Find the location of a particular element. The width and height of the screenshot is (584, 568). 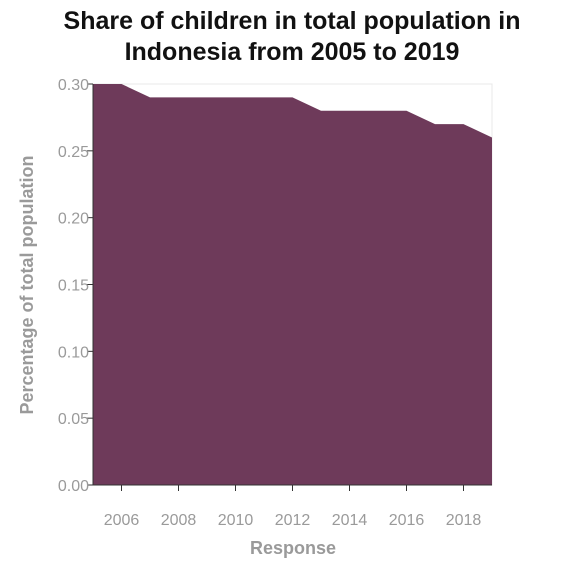

x-tick-label: 2016 is located at coordinates (407, 520).